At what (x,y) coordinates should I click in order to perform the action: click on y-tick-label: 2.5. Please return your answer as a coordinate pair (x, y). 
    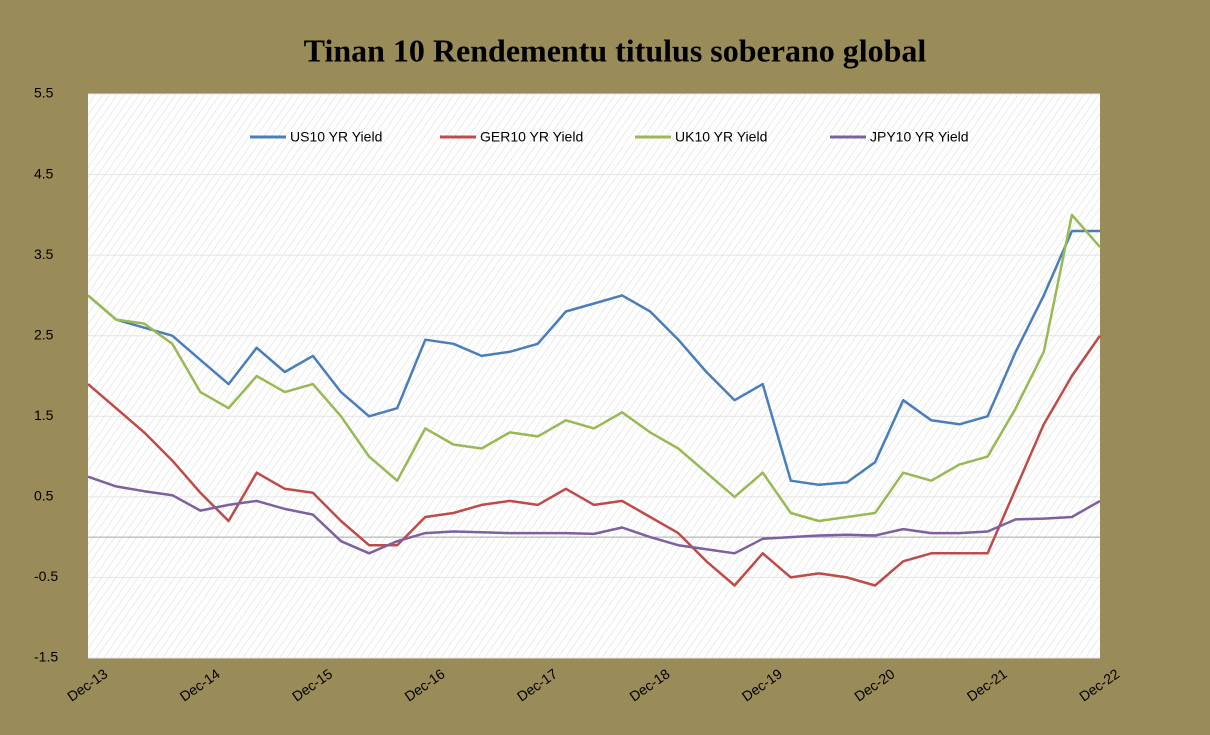
    Looking at the image, I should click on (44, 334).